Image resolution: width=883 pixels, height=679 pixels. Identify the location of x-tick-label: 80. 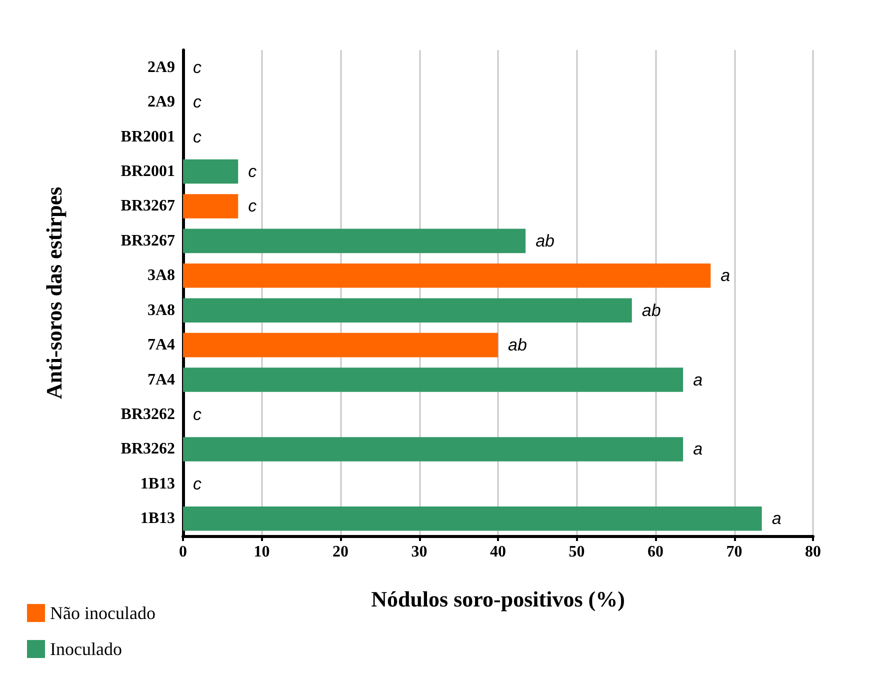
(813, 552).